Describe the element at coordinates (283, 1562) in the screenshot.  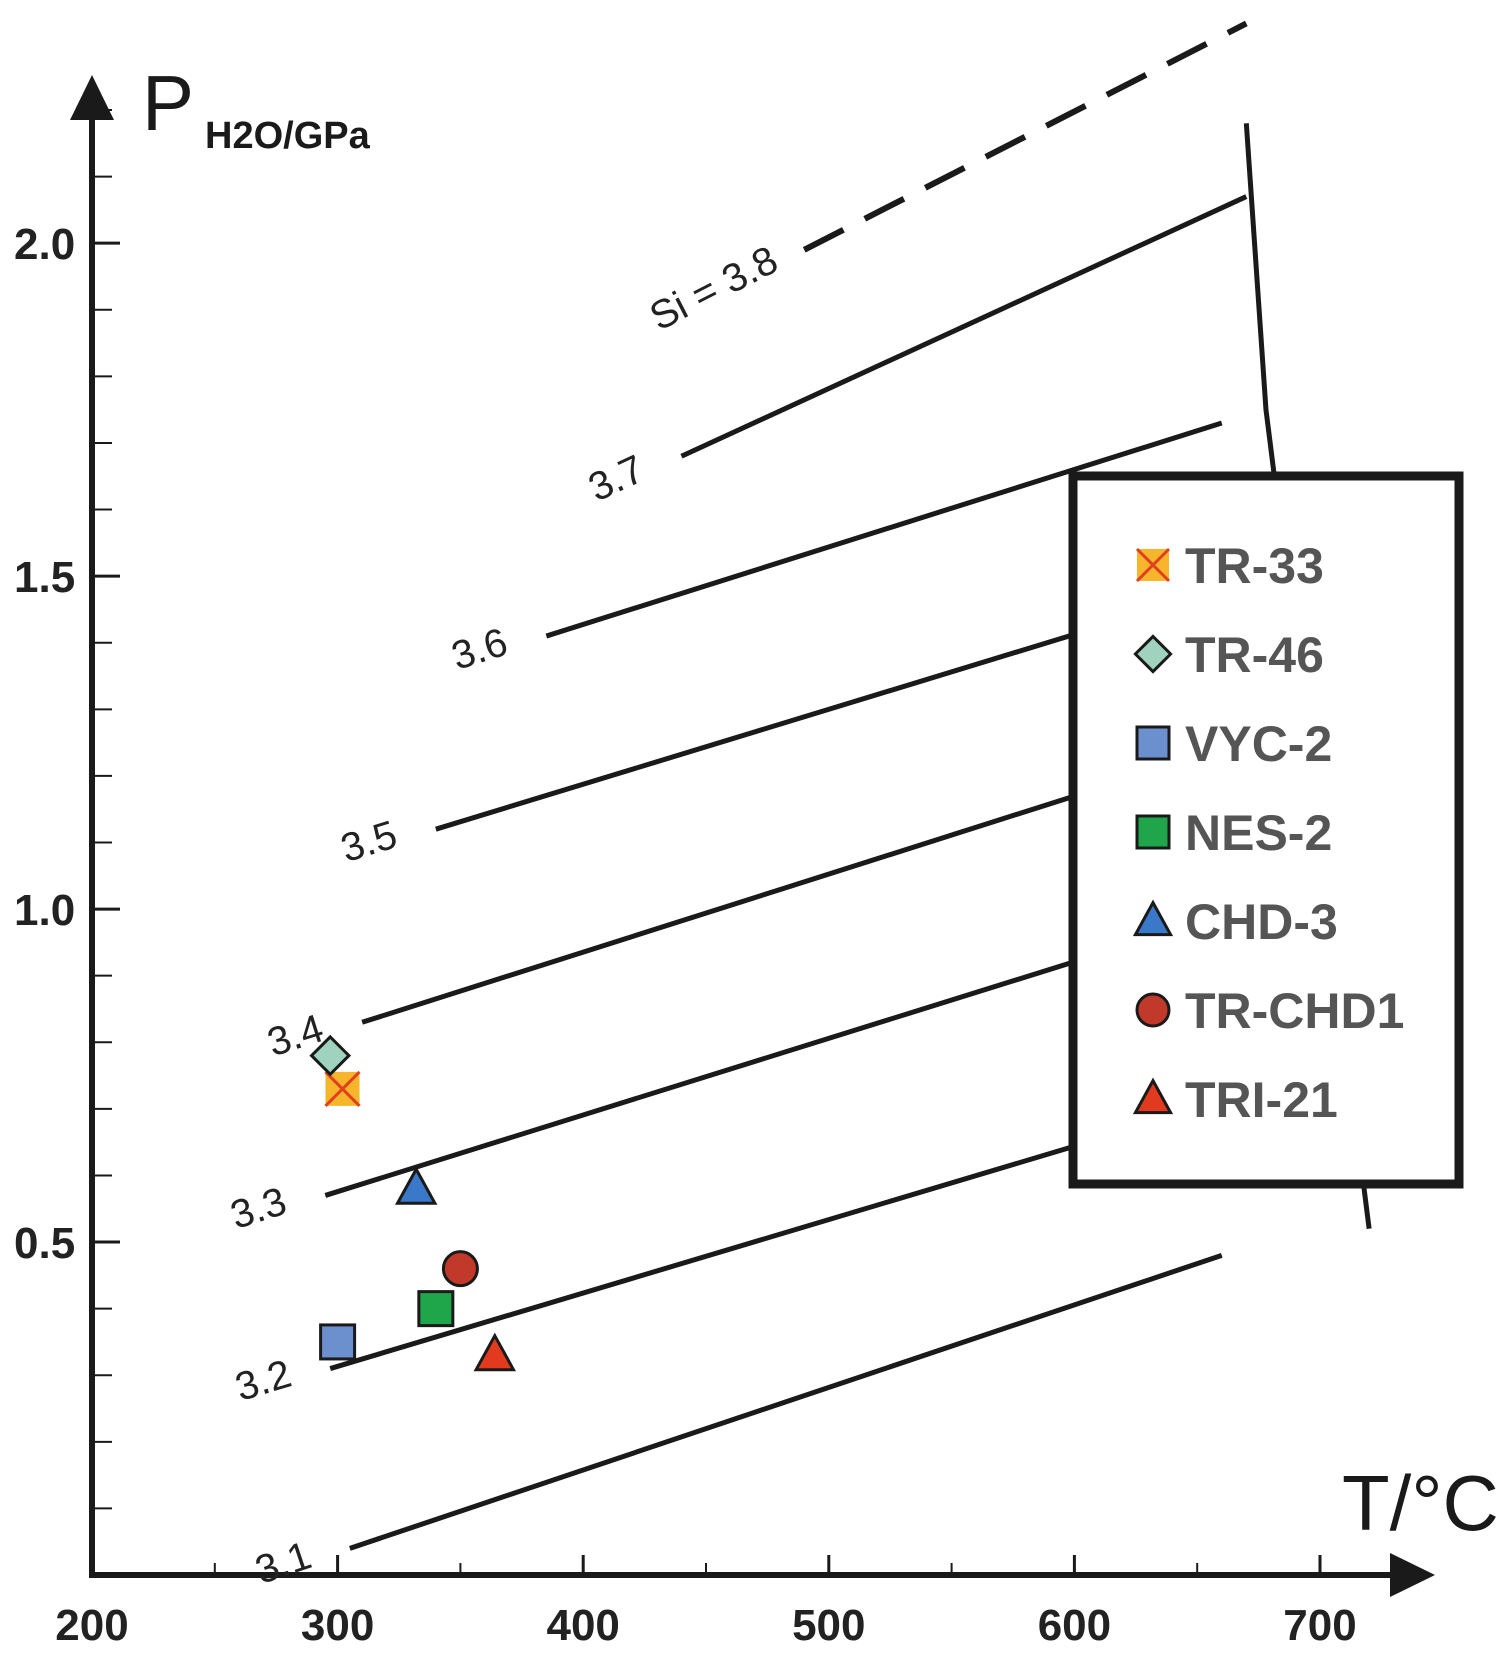
I see `isopleth-label: 3.1` at that location.